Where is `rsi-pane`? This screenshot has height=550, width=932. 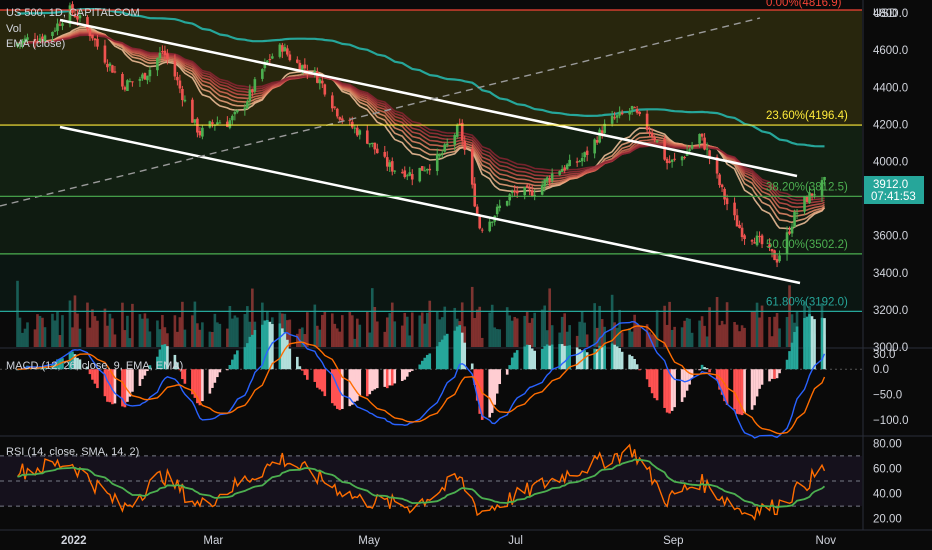
rsi-pane is located at coordinates (431, 482).